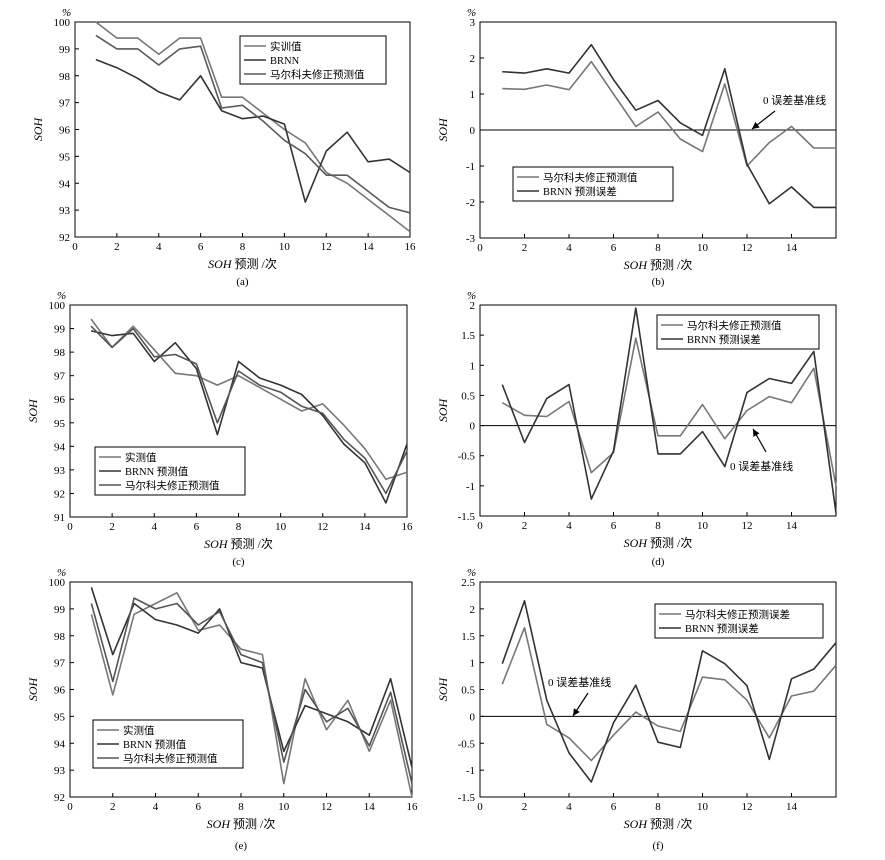  What do you see at coordinates (471, 239) in the screenshot?
I see `y-tick-label: -3` at bounding box center [471, 239].